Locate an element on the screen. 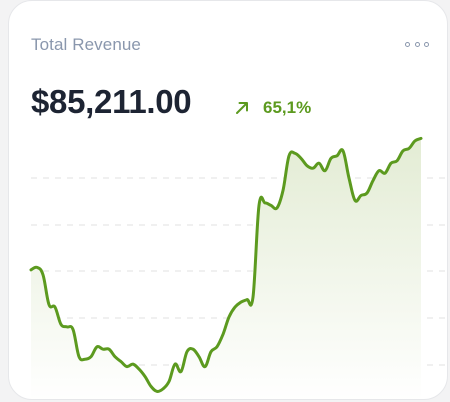 This screenshot has width=450, height=402. revenue-amount: $85,211.00 is located at coordinates (111, 101).